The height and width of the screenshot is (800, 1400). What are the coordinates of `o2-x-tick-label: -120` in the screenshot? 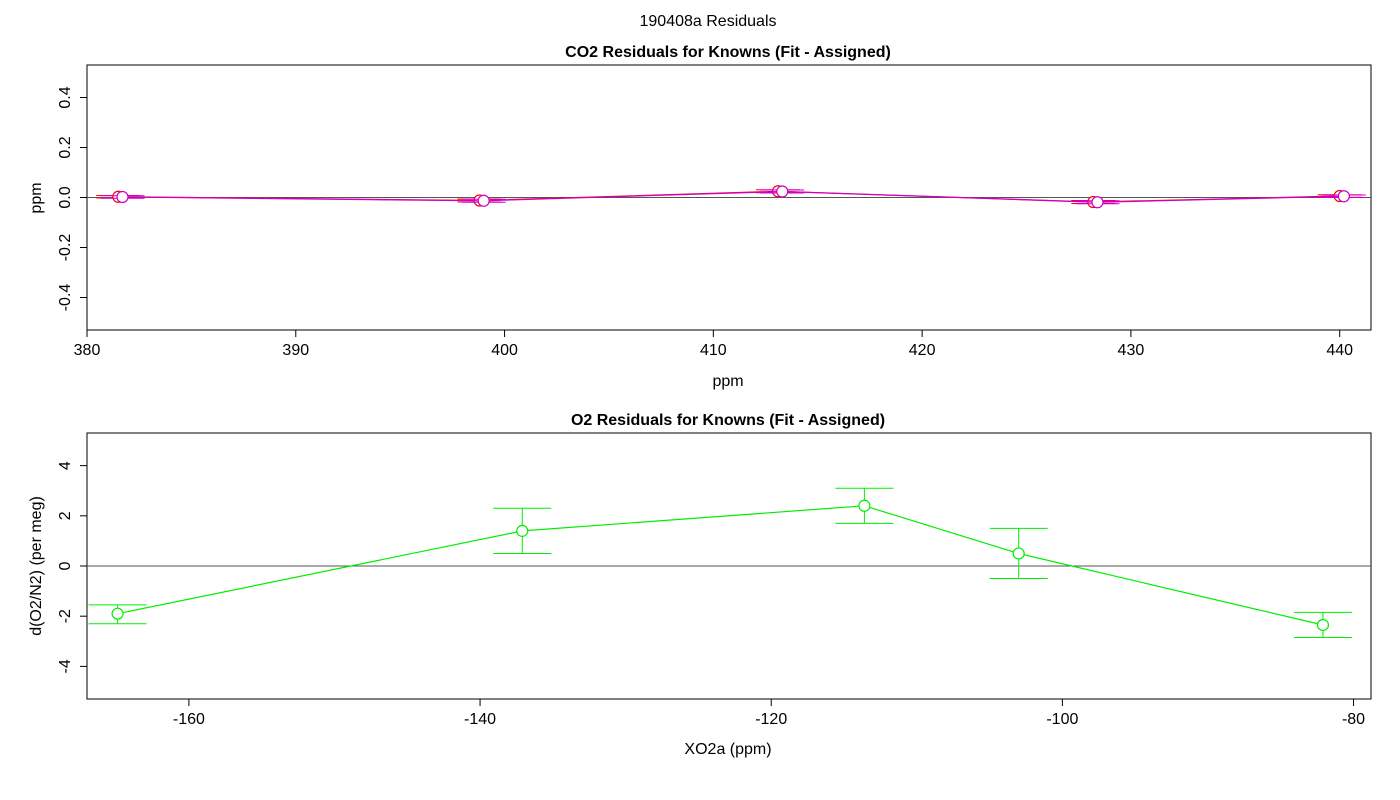 It's located at (771, 719).